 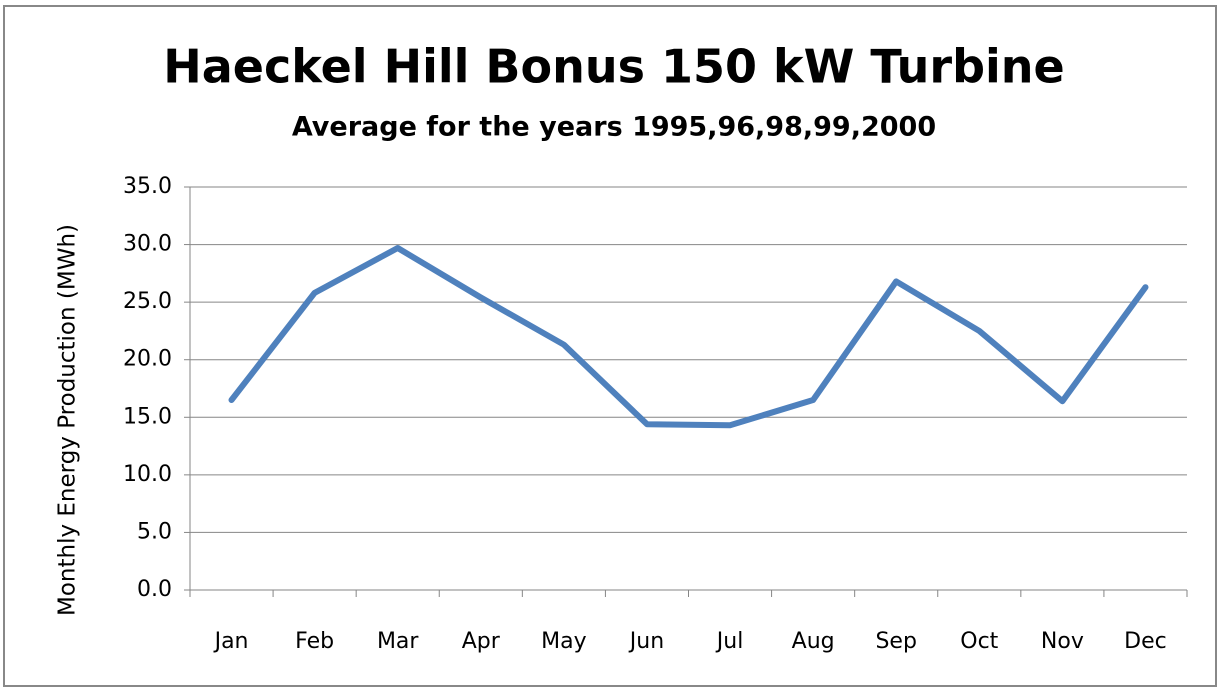 What do you see at coordinates (154, 589) in the screenshot?
I see `y-tick-label: 0.0` at bounding box center [154, 589].